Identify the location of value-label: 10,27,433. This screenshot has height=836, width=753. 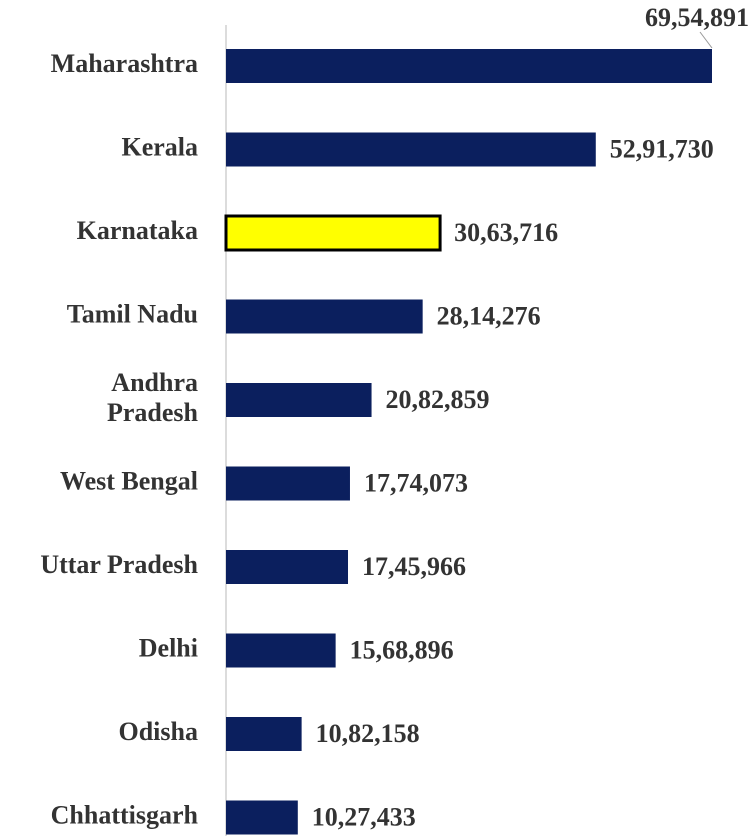
(364, 816).